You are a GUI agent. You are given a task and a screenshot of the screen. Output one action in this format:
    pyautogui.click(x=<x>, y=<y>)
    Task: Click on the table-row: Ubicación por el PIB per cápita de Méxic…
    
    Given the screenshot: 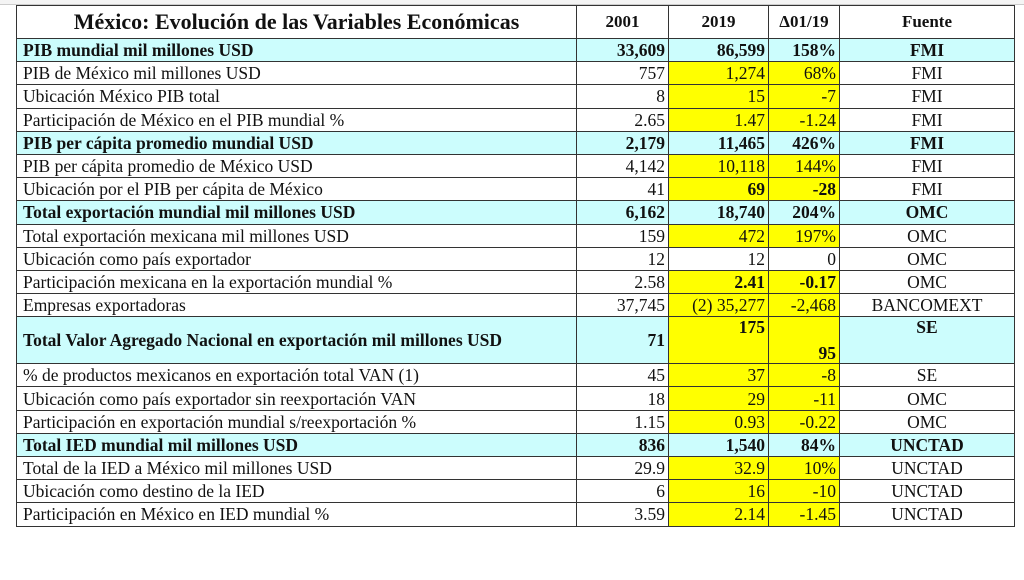 What is the action you would take?
    pyautogui.click(x=515, y=189)
    